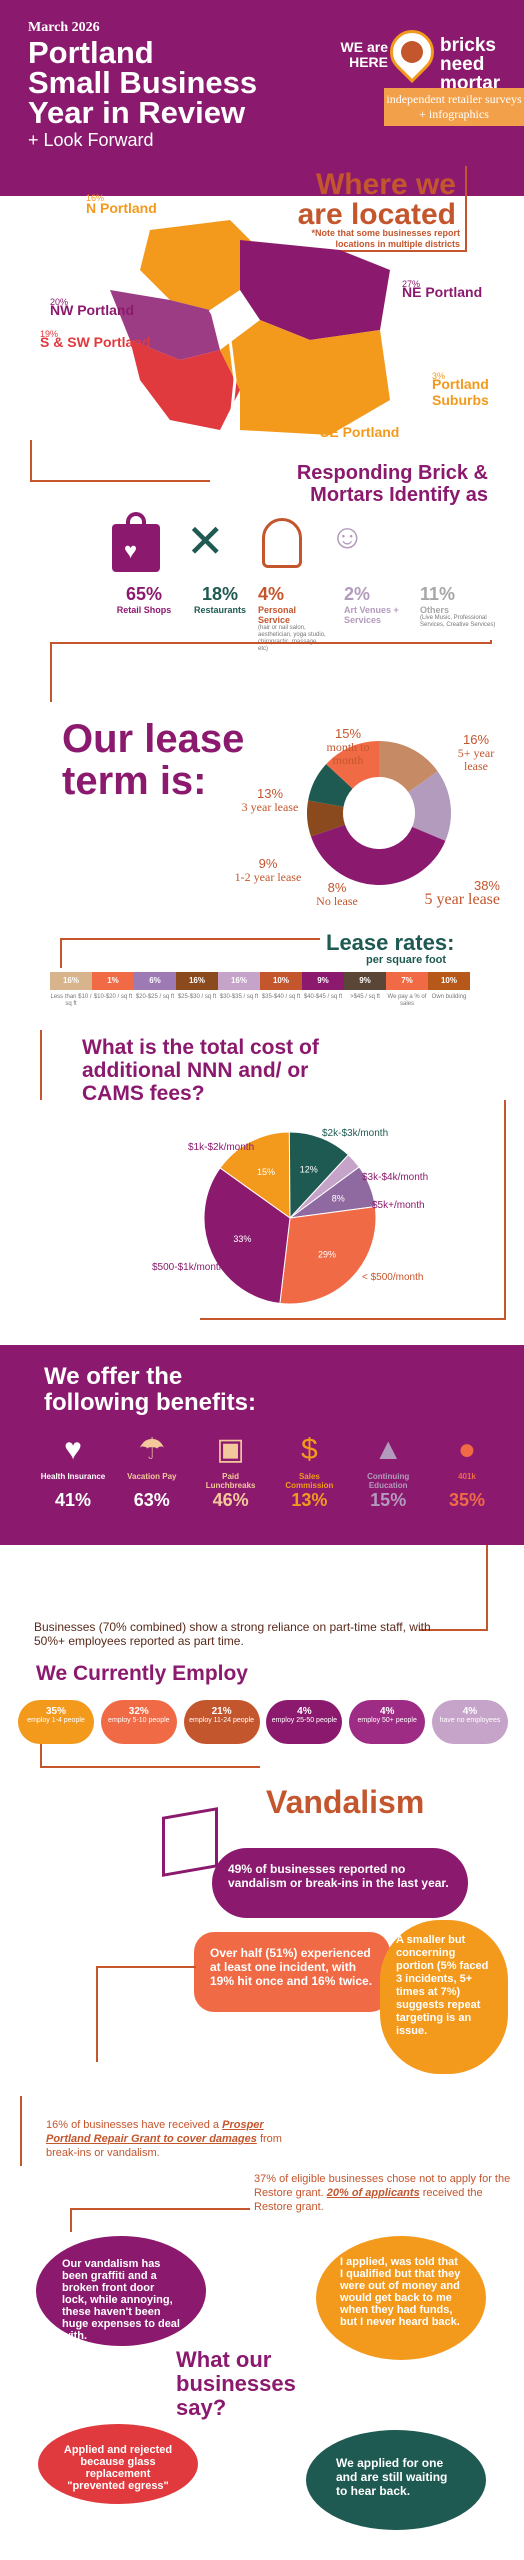  I want to click on benefit-health: ♥ Health Insurance 41%, so click(73, 1471).